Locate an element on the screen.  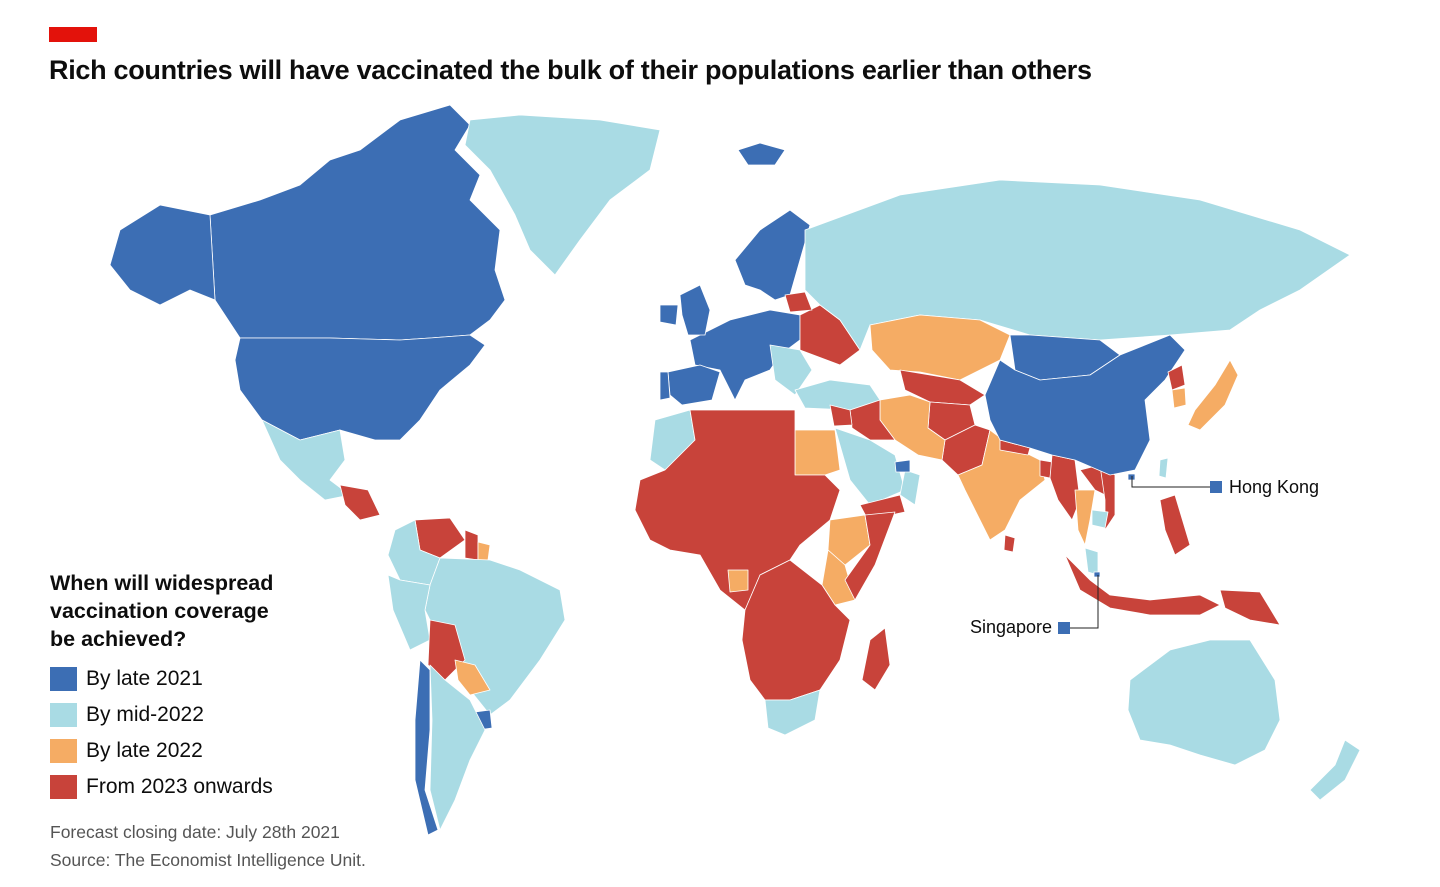
brand-red-tag is located at coordinates (73, 34).